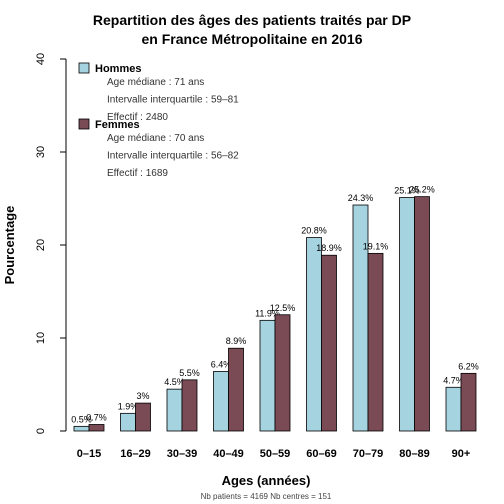 The height and width of the screenshot is (504, 504). Describe the element at coordinates (422, 190) in the screenshot. I see `data-label-femmes-7: 25.2%` at that location.